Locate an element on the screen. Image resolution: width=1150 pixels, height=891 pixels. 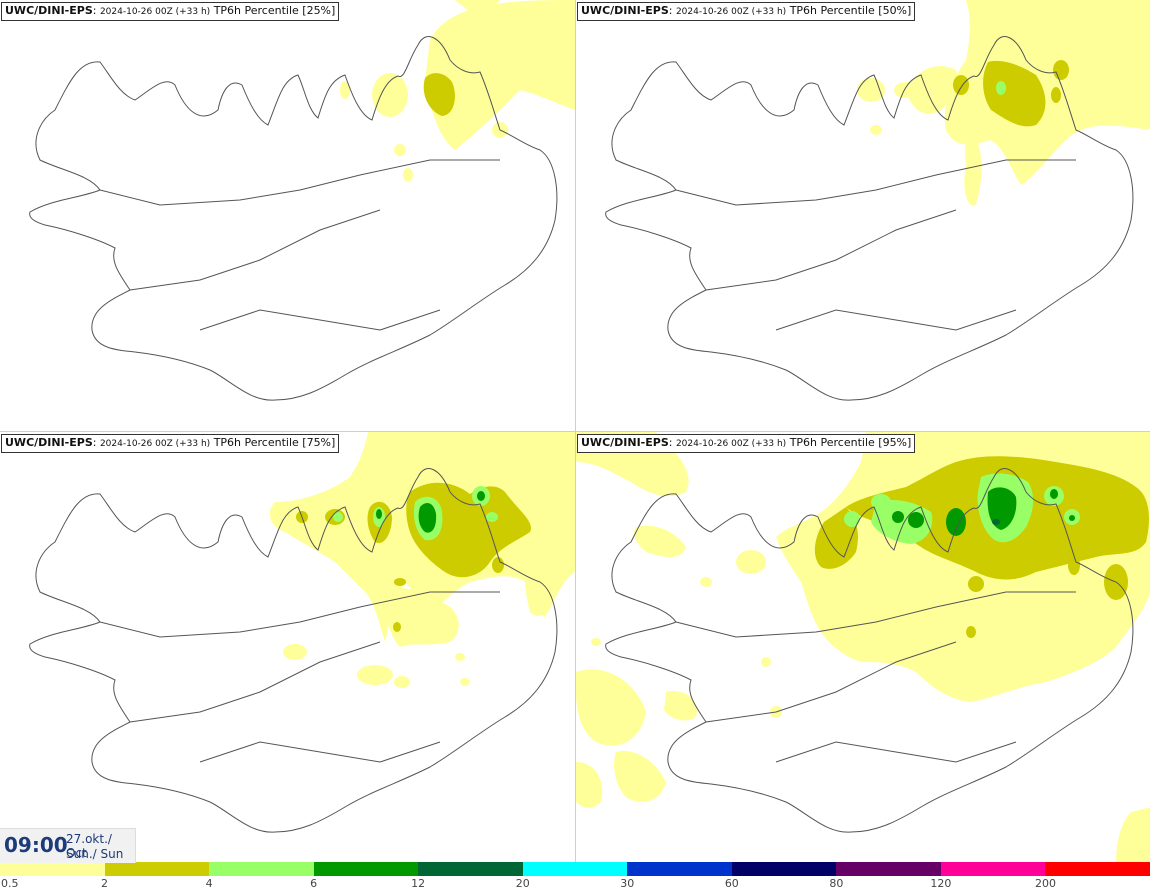
legend-label: 4 is located at coordinates (209, 883).